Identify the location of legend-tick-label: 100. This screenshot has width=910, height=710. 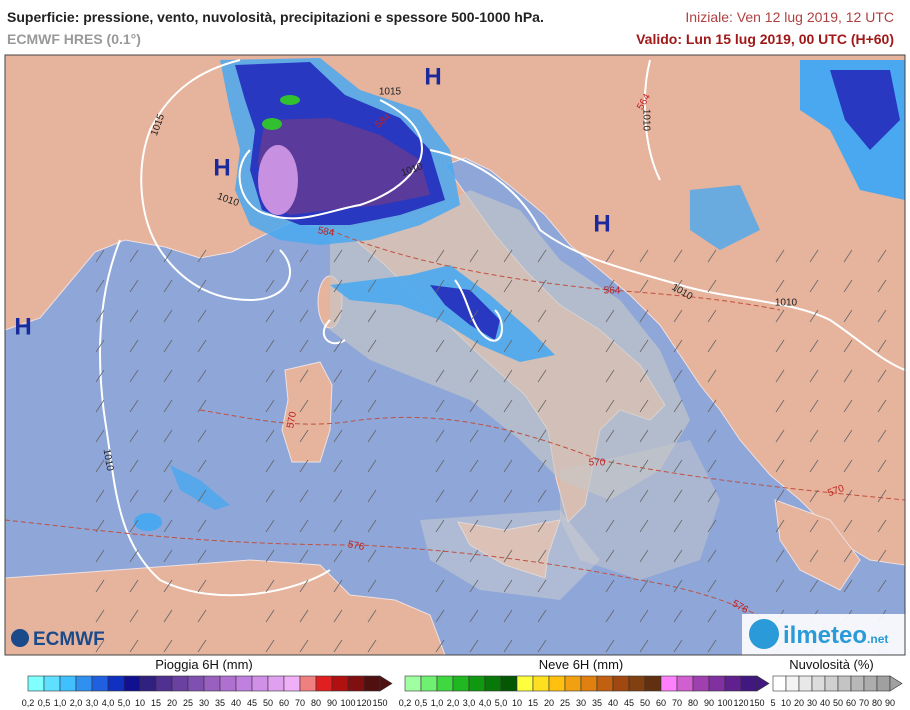
(724, 703).